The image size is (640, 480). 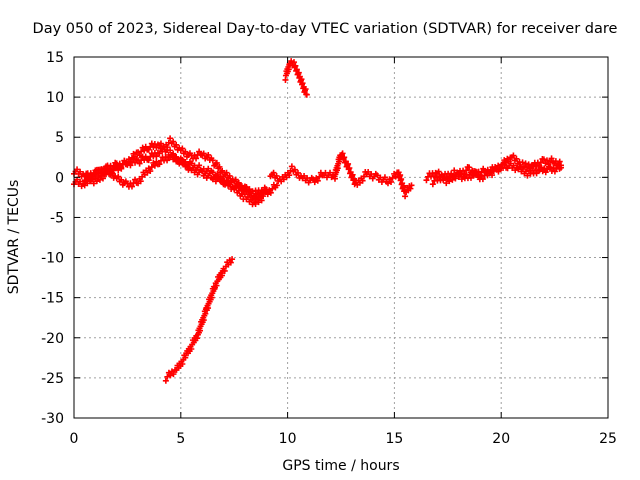 I want to click on y-tick-label: 10, so click(x=55, y=98).